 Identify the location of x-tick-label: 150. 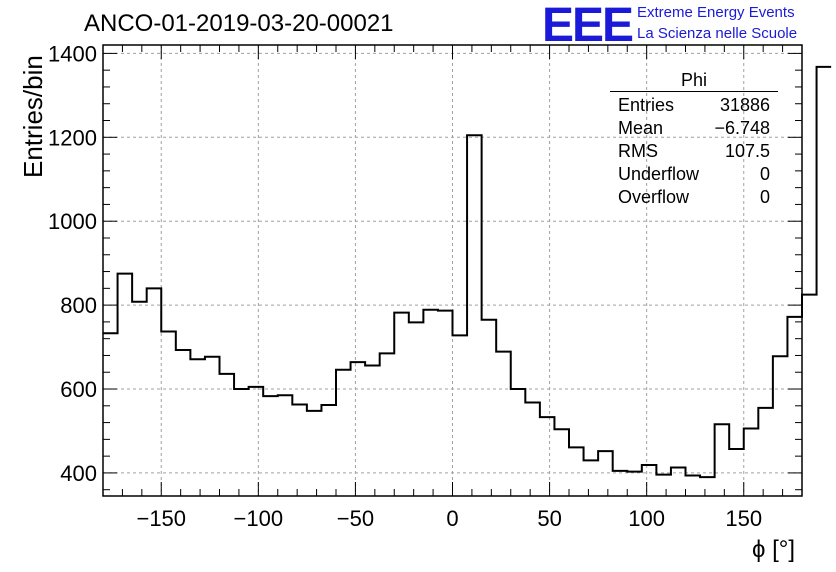
(743, 518).